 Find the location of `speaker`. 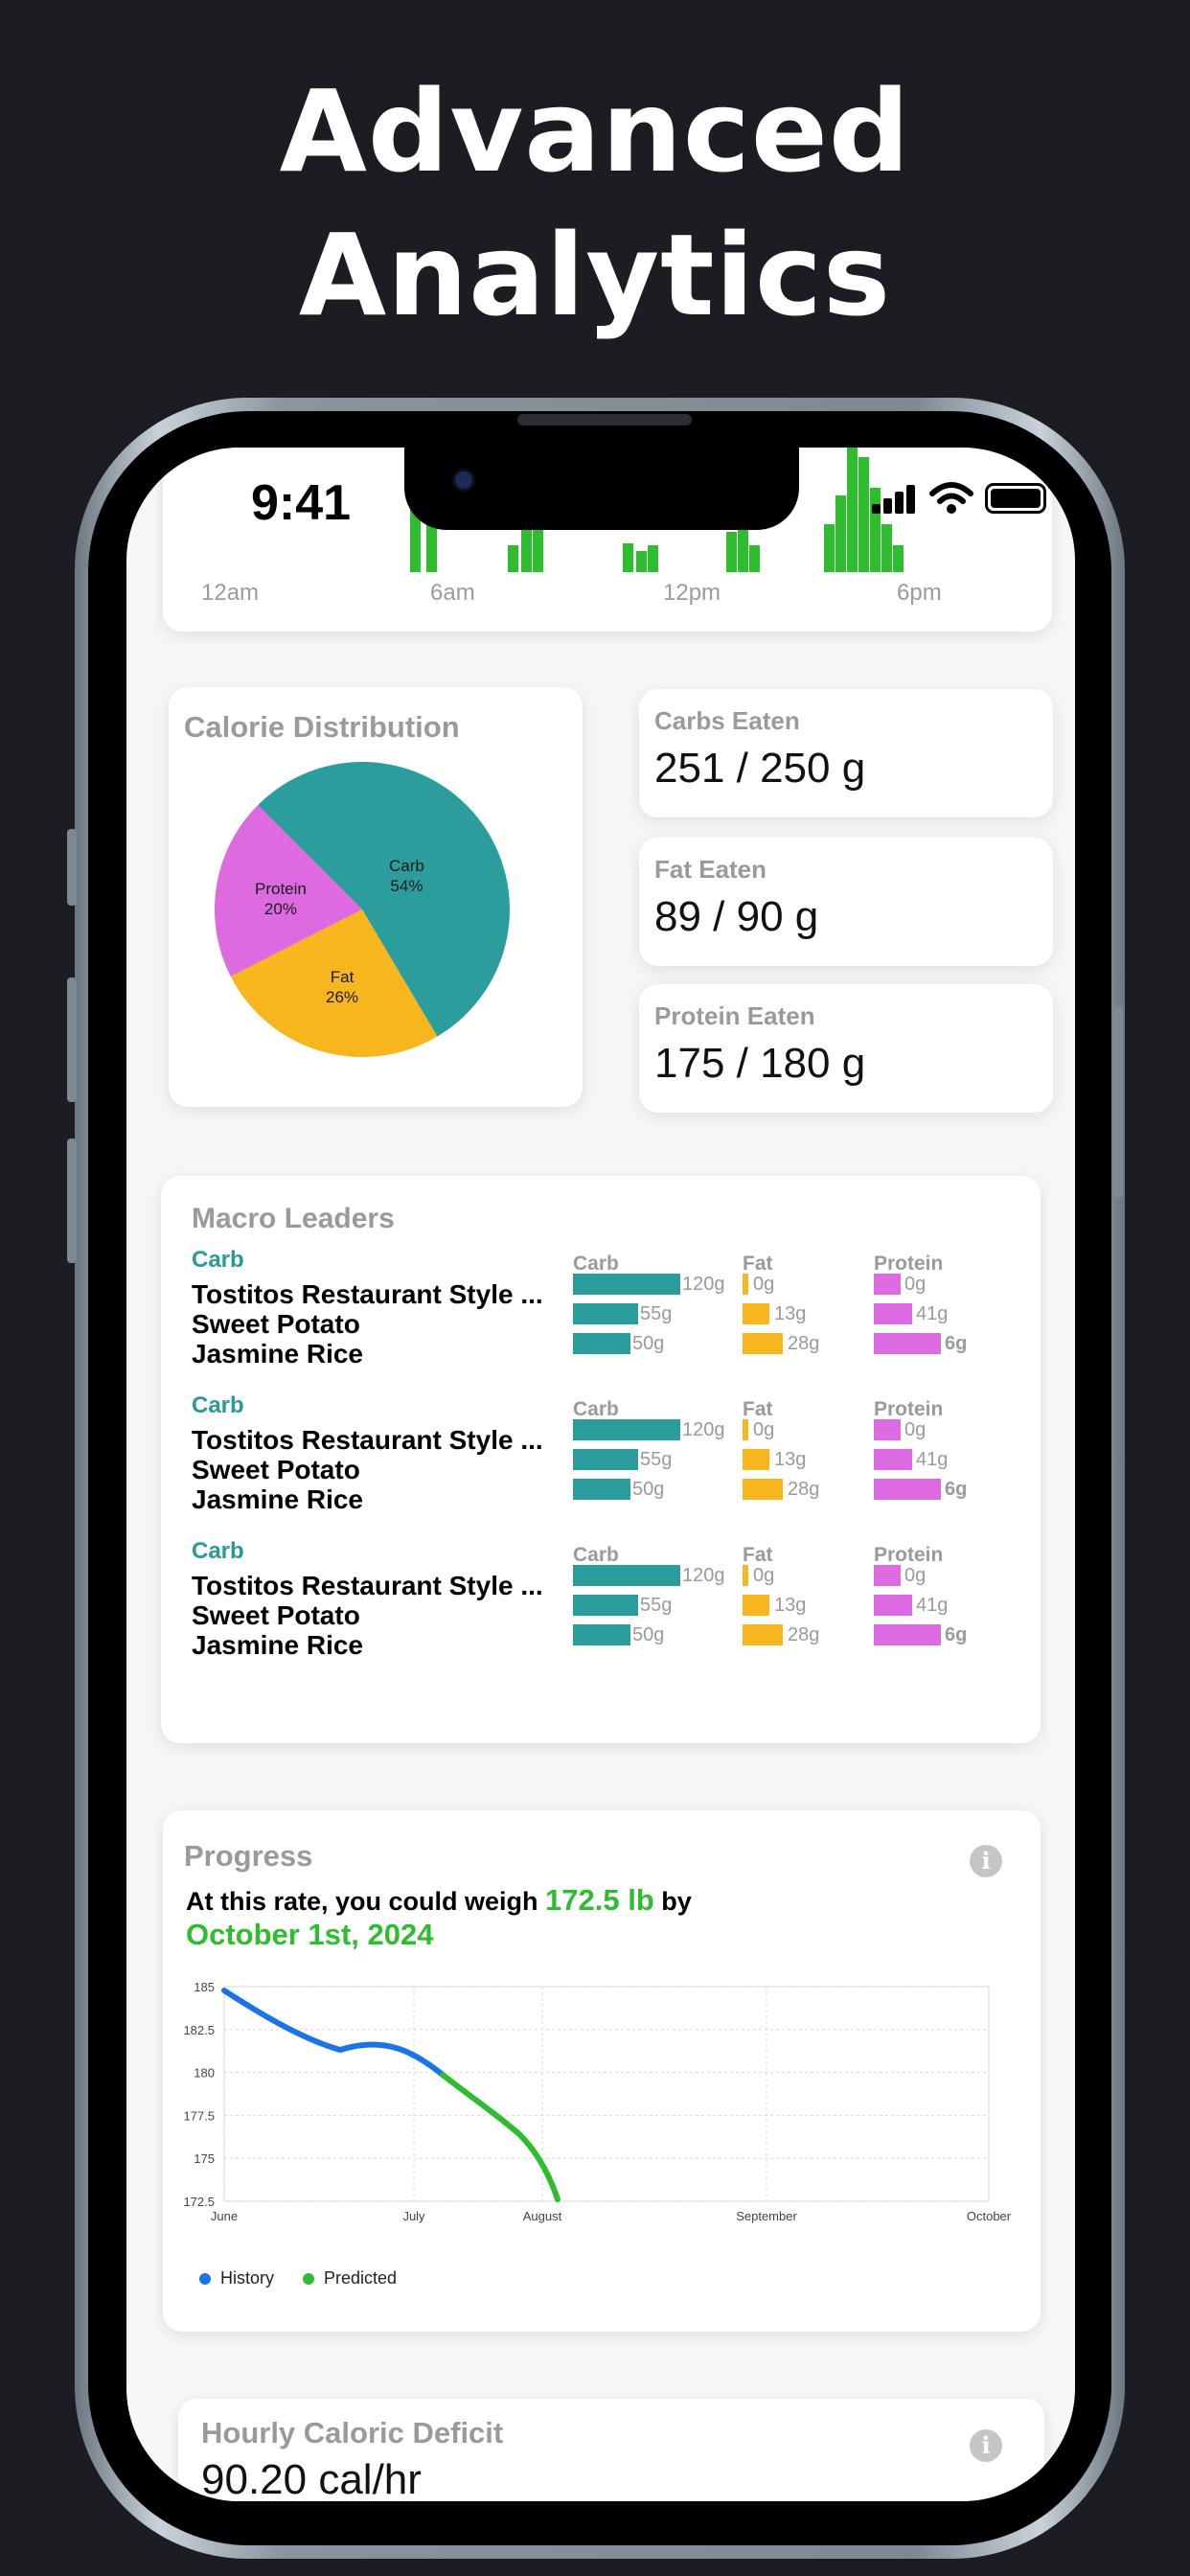

speaker is located at coordinates (605, 420).